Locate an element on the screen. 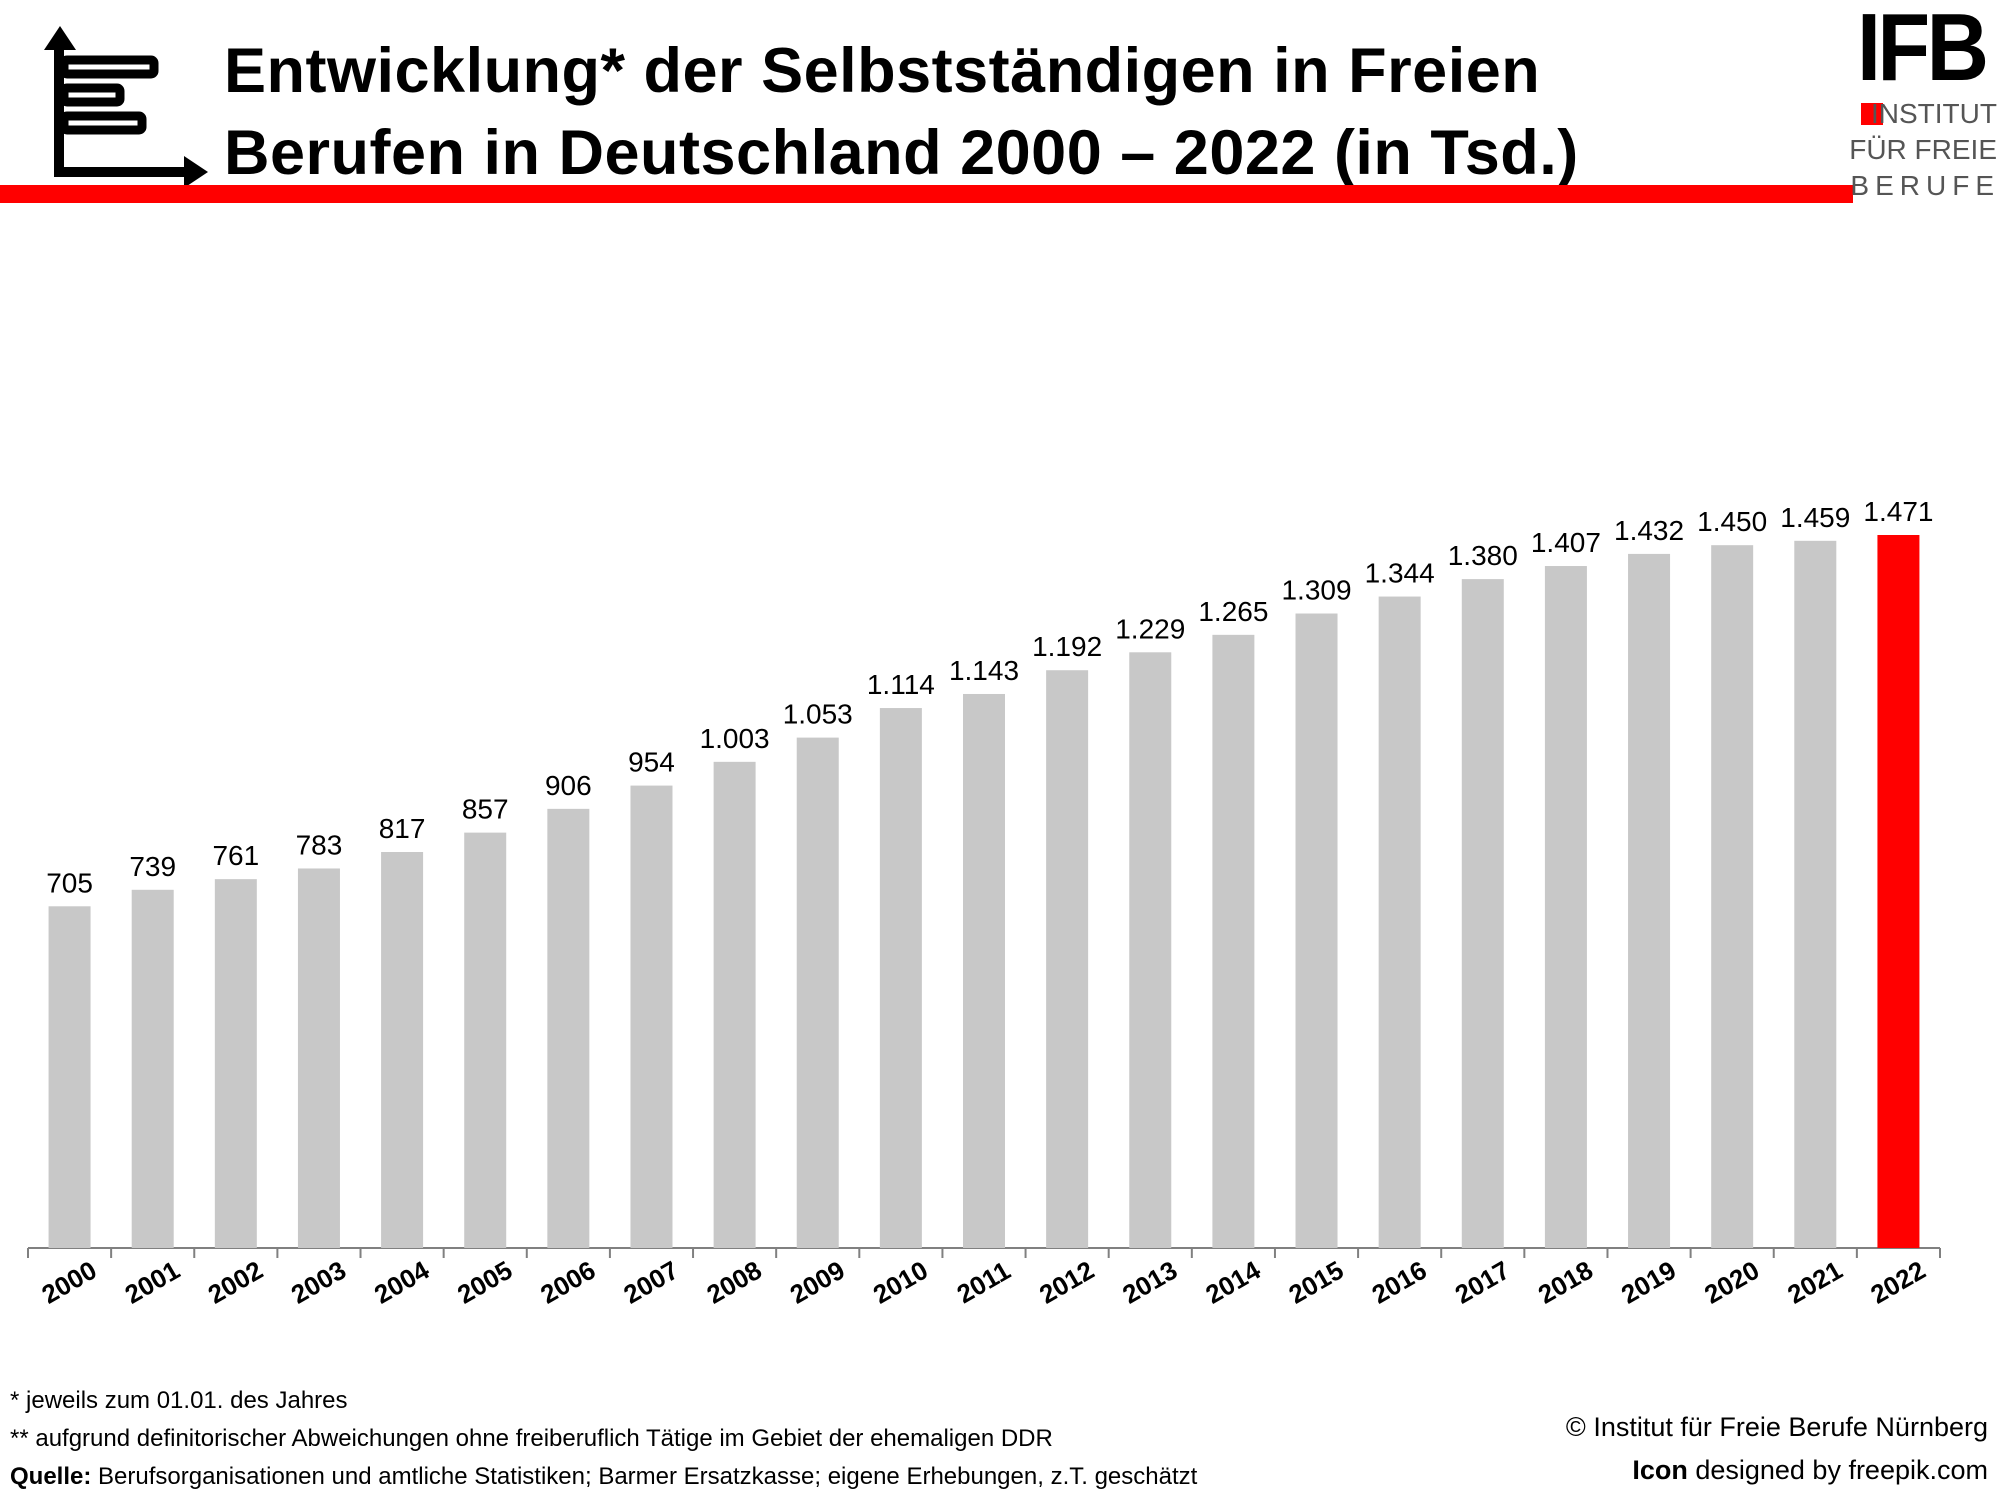  logo-red-square is located at coordinates (1872, 114).